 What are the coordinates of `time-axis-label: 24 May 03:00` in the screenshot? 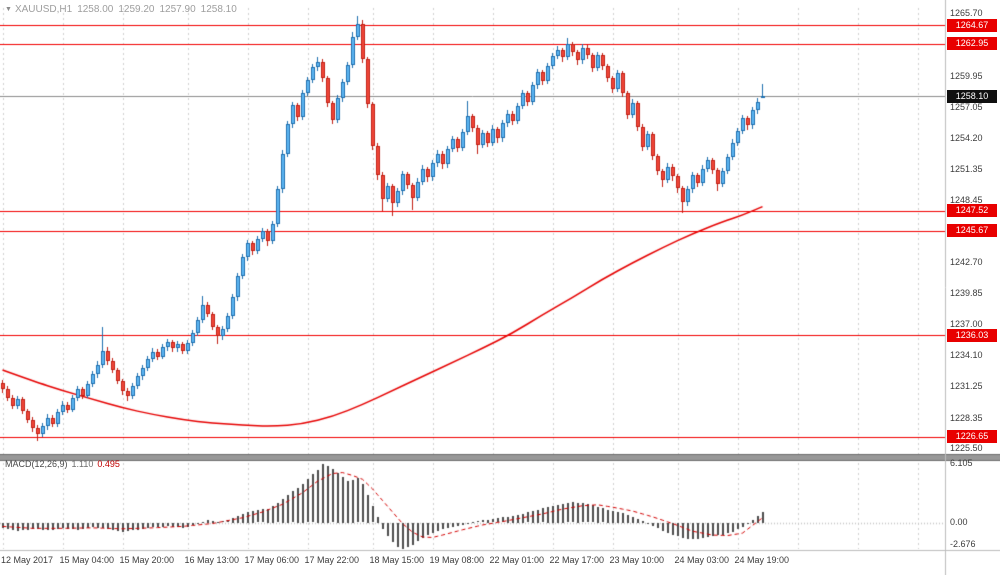 It's located at (702, 560).